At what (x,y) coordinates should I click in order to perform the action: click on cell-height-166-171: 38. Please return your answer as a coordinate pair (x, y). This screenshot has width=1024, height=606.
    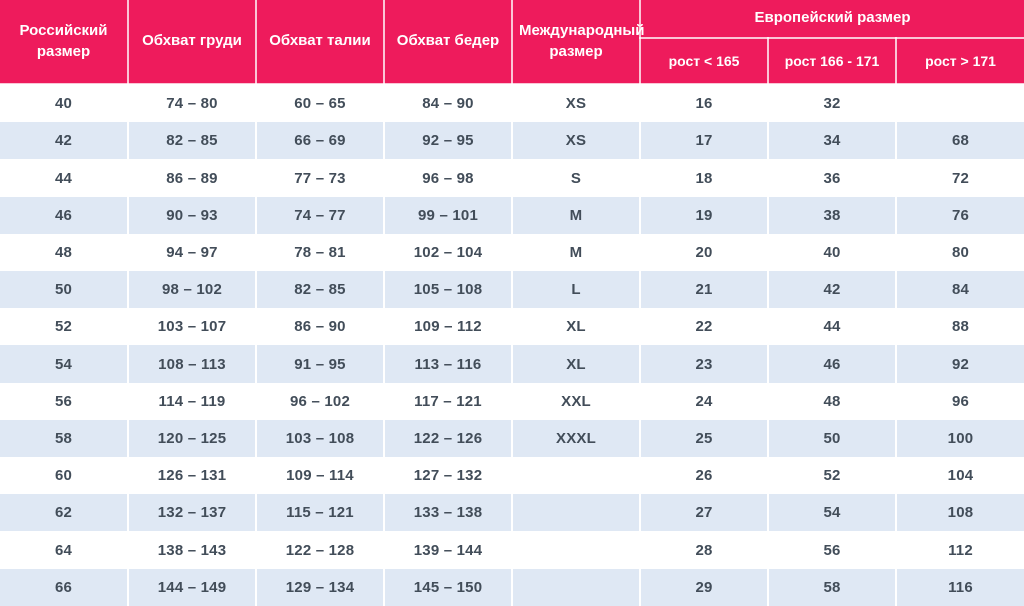
    Looking at the image, I should click on (832, 215).